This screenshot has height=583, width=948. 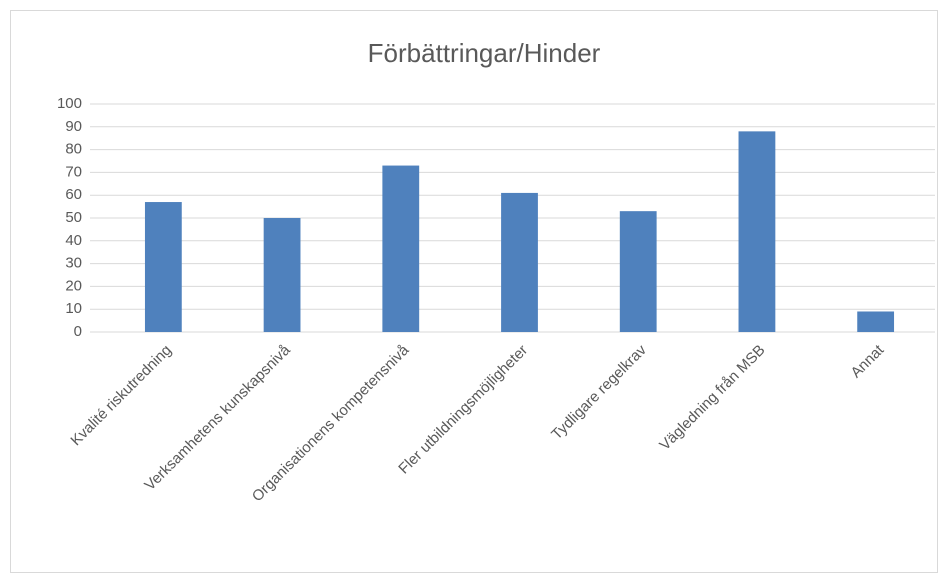 What do you see at coordinates (73, 308) in the screenshot?
I see `y-tick-label: 10` at bounding box center [73, 308].